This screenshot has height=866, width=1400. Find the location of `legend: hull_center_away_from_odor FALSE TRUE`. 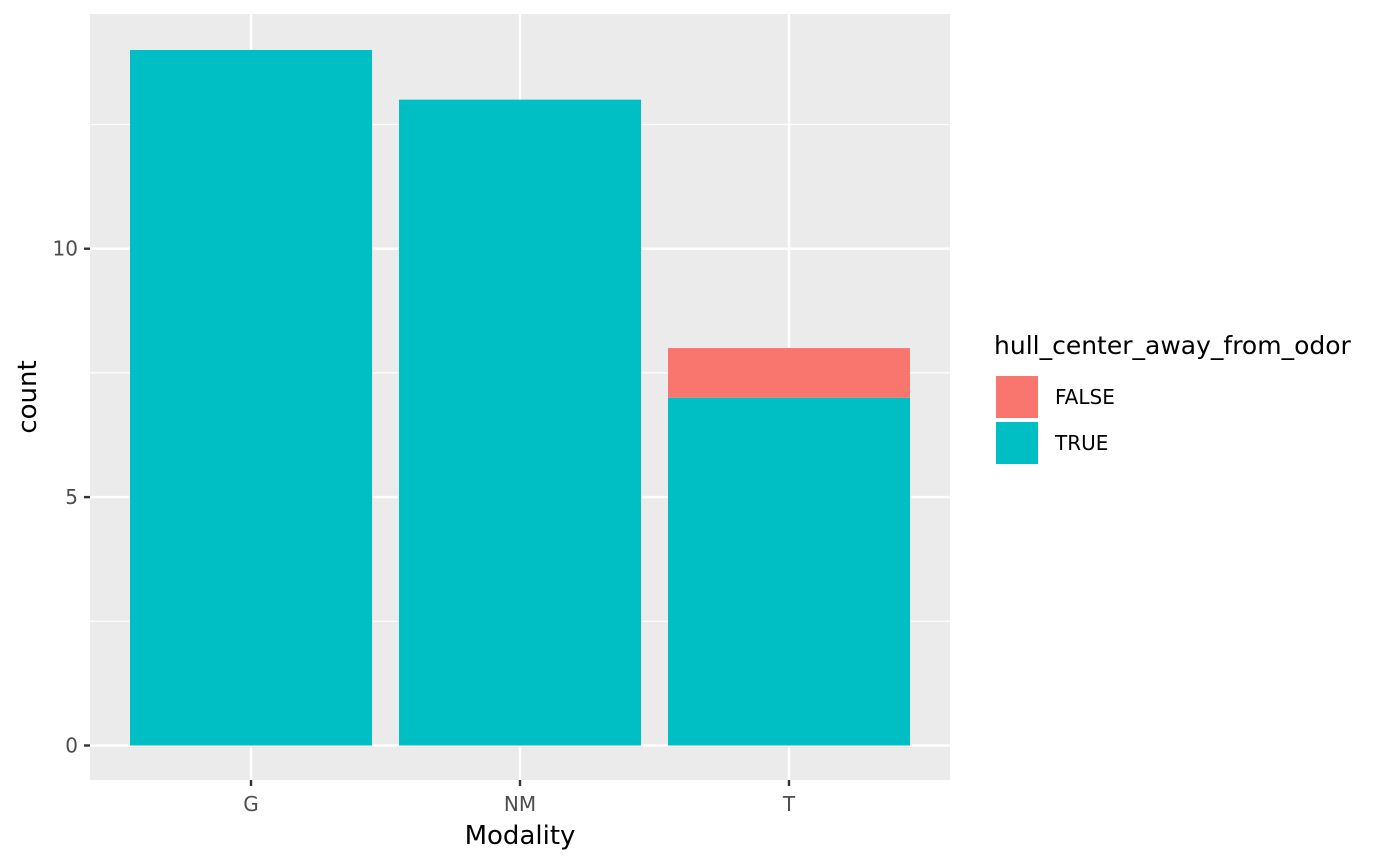

legend: hull_center_away_from_odor FALSE TRUE is located at coordinates (1173, 398).